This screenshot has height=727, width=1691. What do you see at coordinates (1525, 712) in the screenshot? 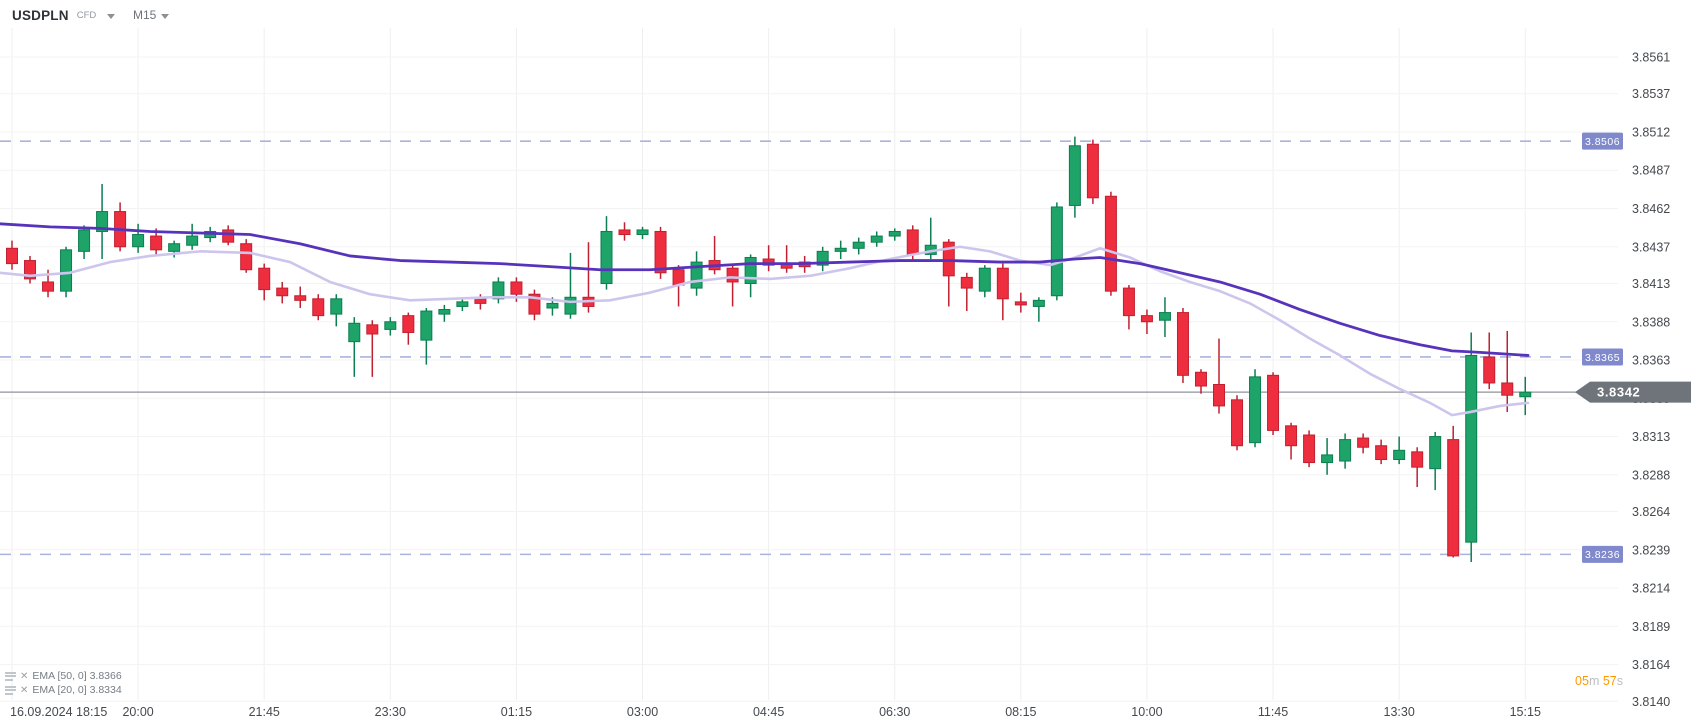
I see `x-axis-label: 15:15` at bounding box center [1525, 712].